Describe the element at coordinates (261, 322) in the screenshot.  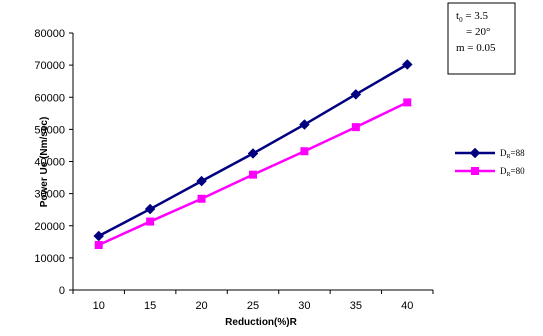
I see `x-axis-title: Reduction(%)R` at that location.